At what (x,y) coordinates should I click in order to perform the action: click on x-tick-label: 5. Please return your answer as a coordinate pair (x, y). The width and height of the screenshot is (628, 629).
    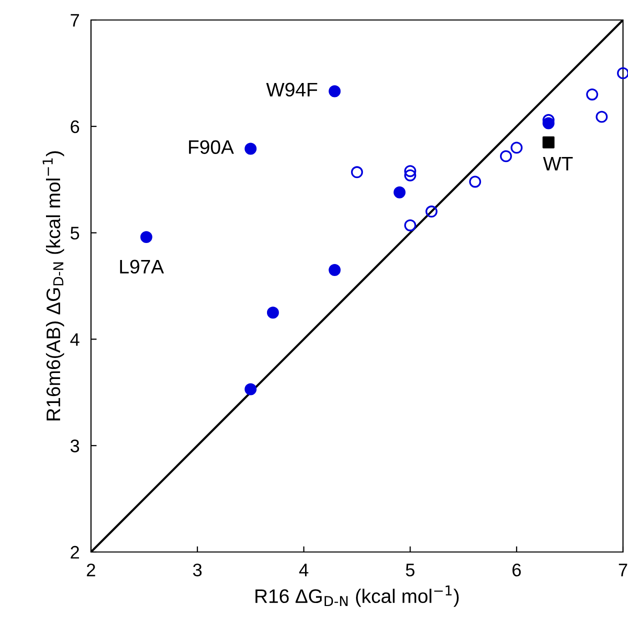
    Looking at the image, I should click on (410, 570).